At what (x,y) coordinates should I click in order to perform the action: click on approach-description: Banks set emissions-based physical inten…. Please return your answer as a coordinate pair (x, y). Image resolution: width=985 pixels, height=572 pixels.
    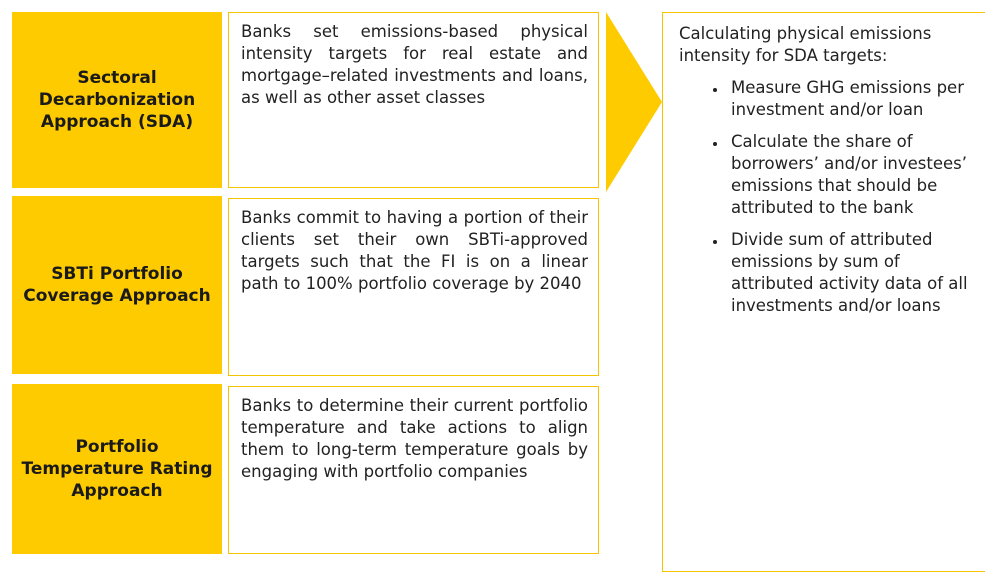
    Looking at the image, I should click on (413, 100).